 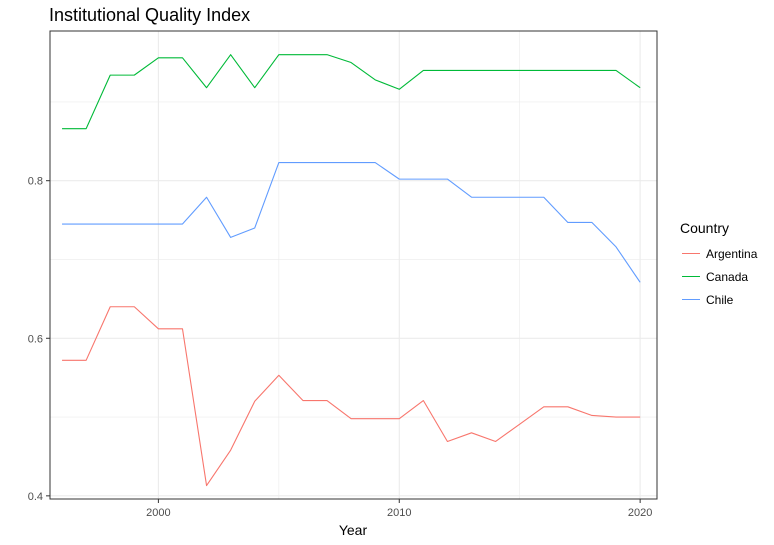 I want to click on x-axis-title: Year, so click(x=353, y=530).